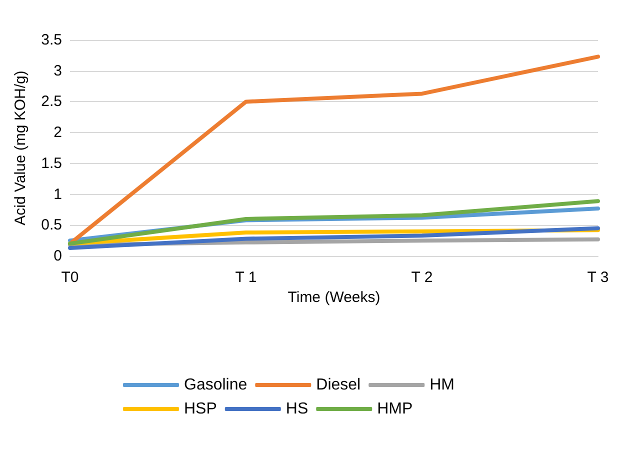  I want to click on legend-label: HSP, so click(200, 409).